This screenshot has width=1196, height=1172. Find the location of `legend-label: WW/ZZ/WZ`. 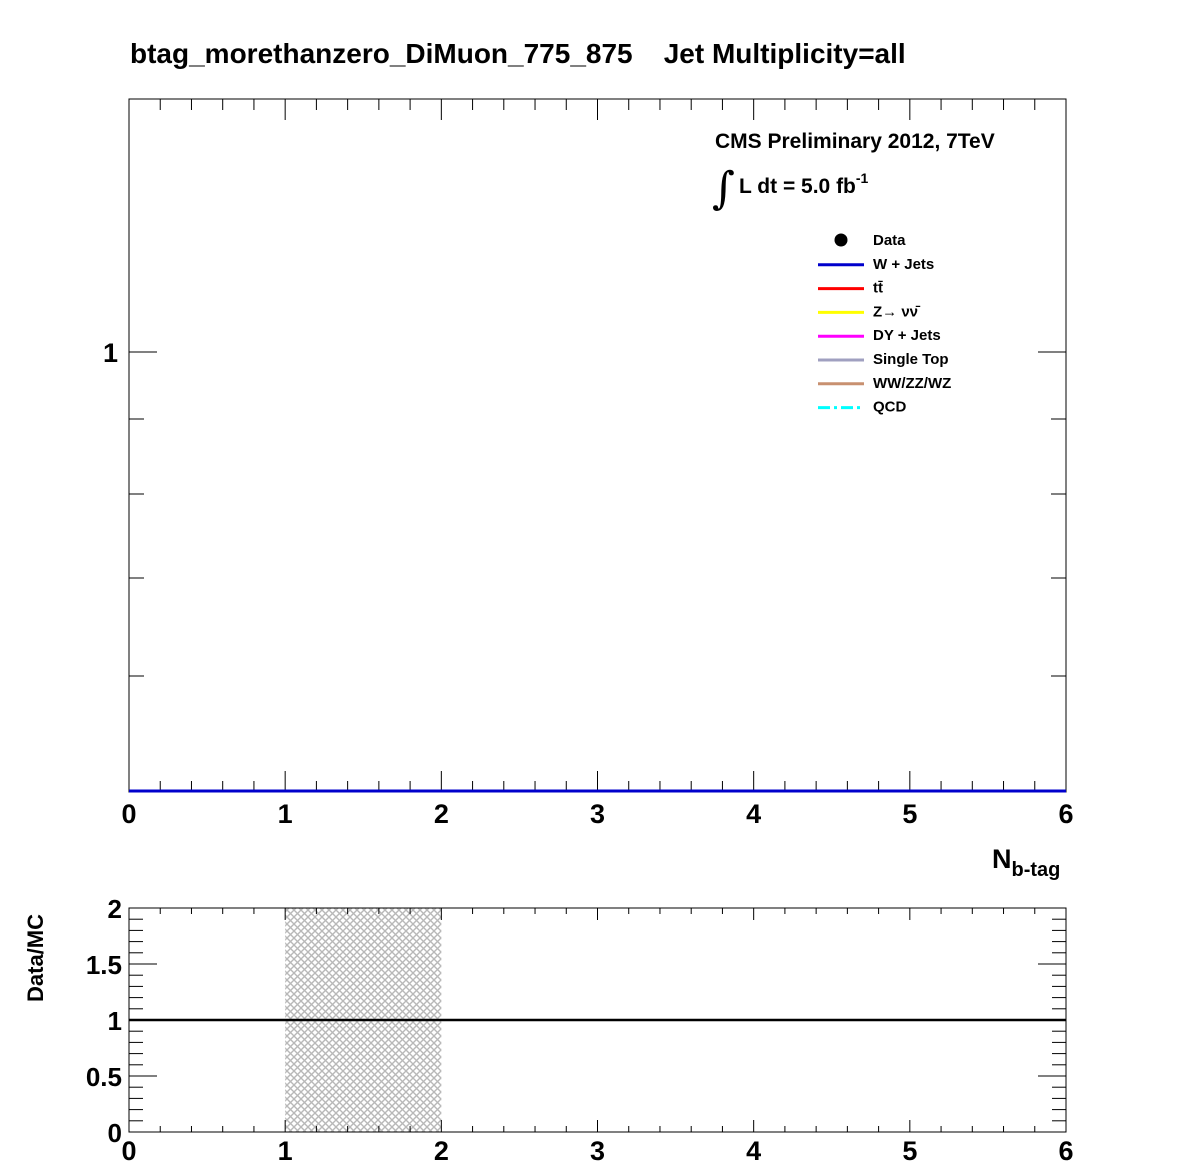

legend-label: WW/ZZ/WZ is located at coordinates (912, 383).